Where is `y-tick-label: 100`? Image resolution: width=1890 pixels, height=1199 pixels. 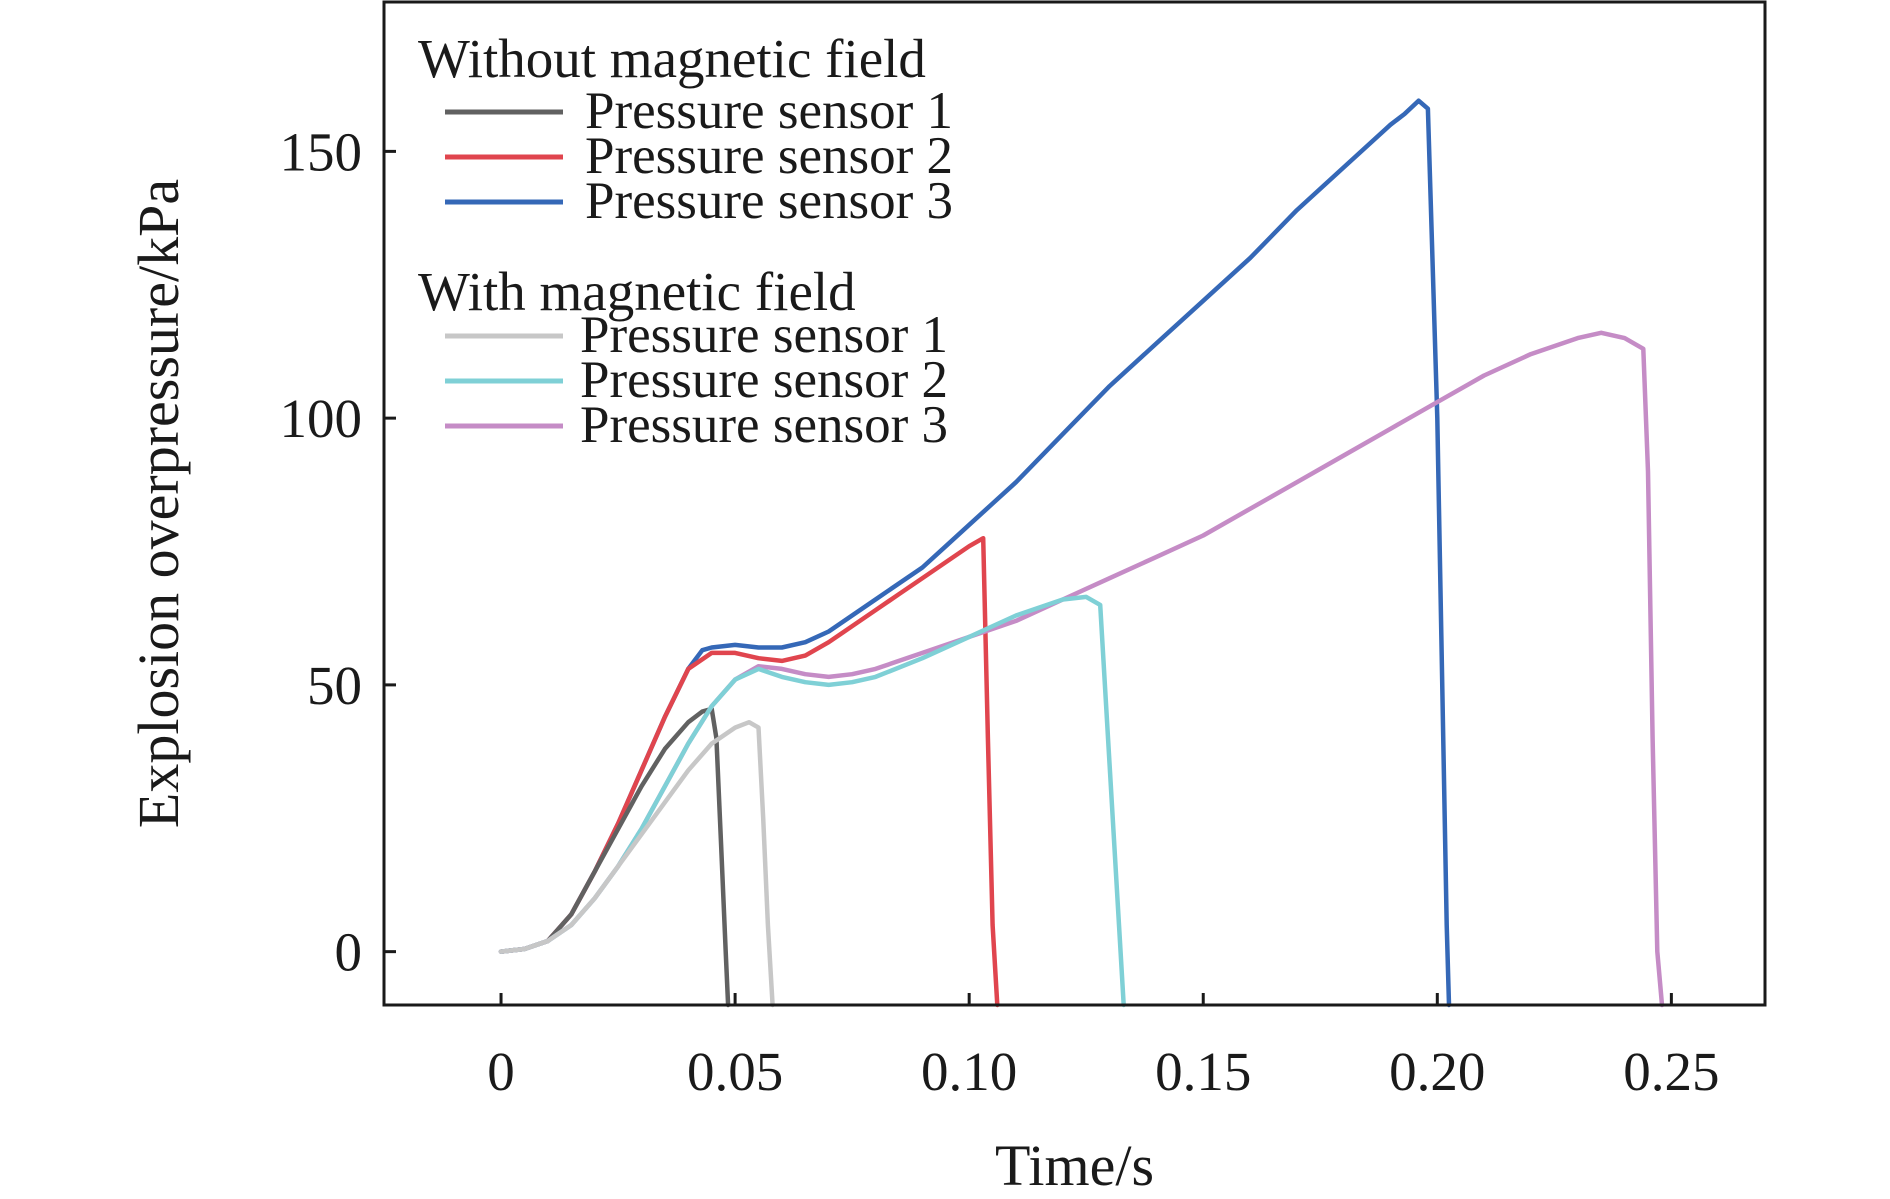 y-tick-label: 100 is located at coordinates (321, 418).